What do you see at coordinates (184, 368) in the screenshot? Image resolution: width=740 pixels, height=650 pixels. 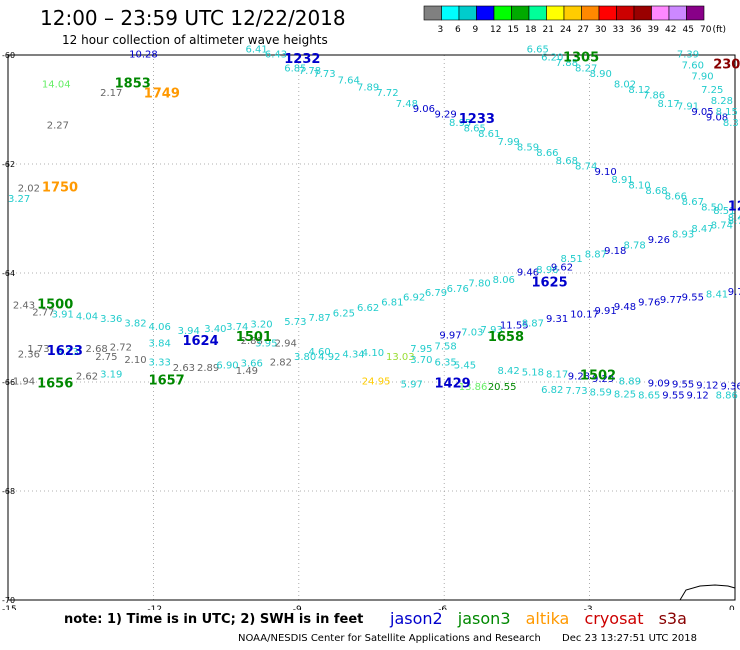 I see `wave-height-value: 2.63` at bounding box center [184, 368].